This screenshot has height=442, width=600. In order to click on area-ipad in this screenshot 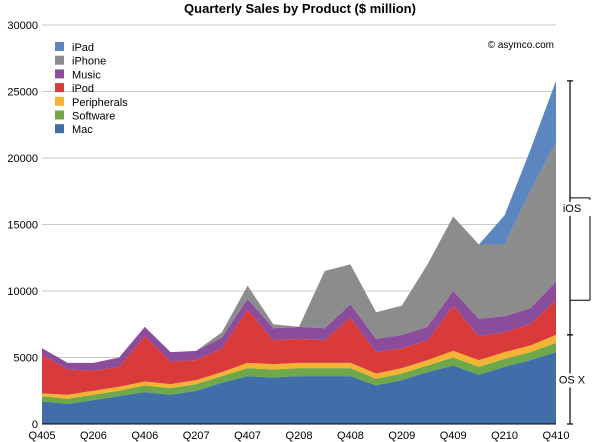, I will do `click(517, 162)`.